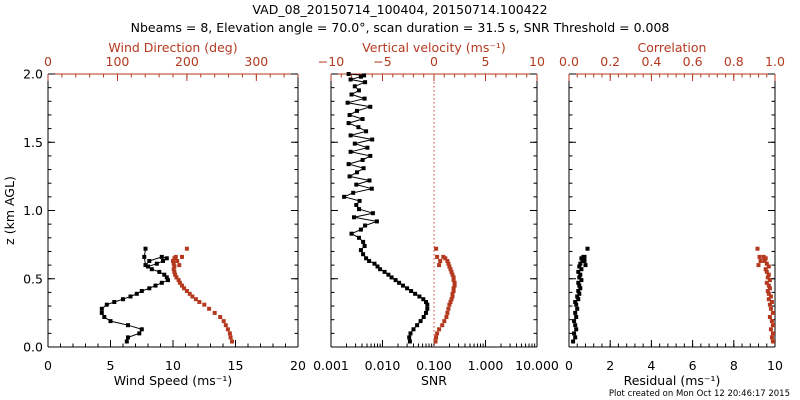 The image size is (800, 400). What do you see at coordinates (537, 365) in the screenshot?
I see `x-tick-label: 10.000` at bounding box center [537, 365].